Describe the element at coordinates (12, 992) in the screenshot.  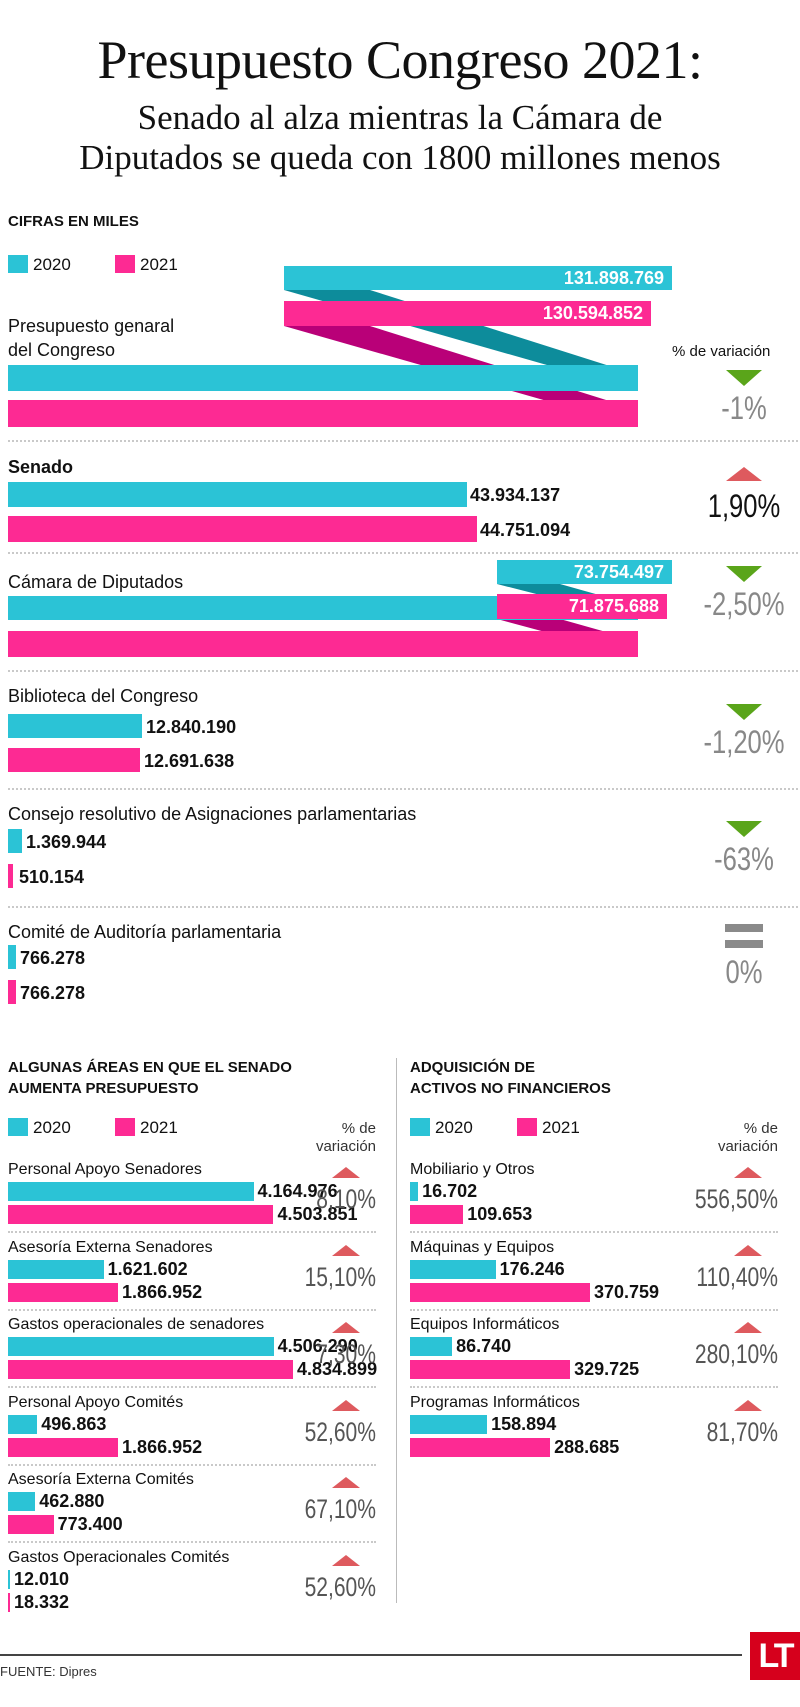
I see `bar-comite-2021` at that location.